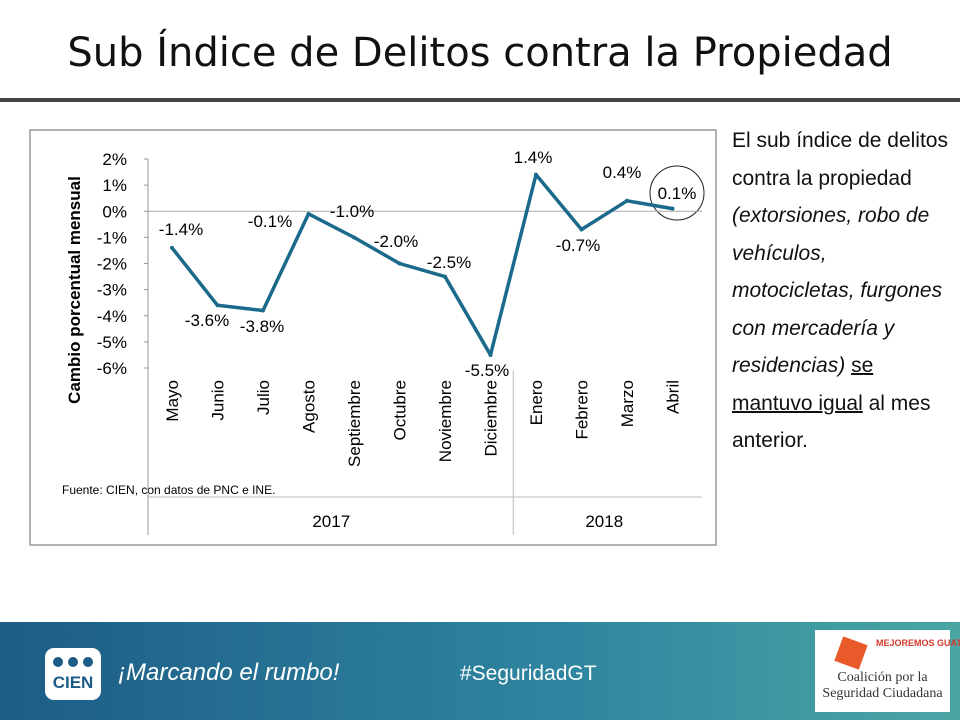 Image resolution: width=960 pixels, height=724 pixels. I want to click on x-tick-label: Noviembre, so click(445, 421).